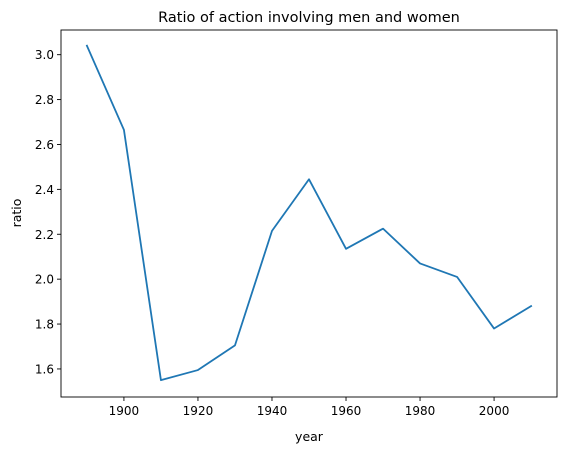  Describe the element at coordinates (48, 212) in the screenshot. I see `y-axis: 1.6 1.8 2.0 2.2 2.4 2.6 2.8 3.0` at that location.